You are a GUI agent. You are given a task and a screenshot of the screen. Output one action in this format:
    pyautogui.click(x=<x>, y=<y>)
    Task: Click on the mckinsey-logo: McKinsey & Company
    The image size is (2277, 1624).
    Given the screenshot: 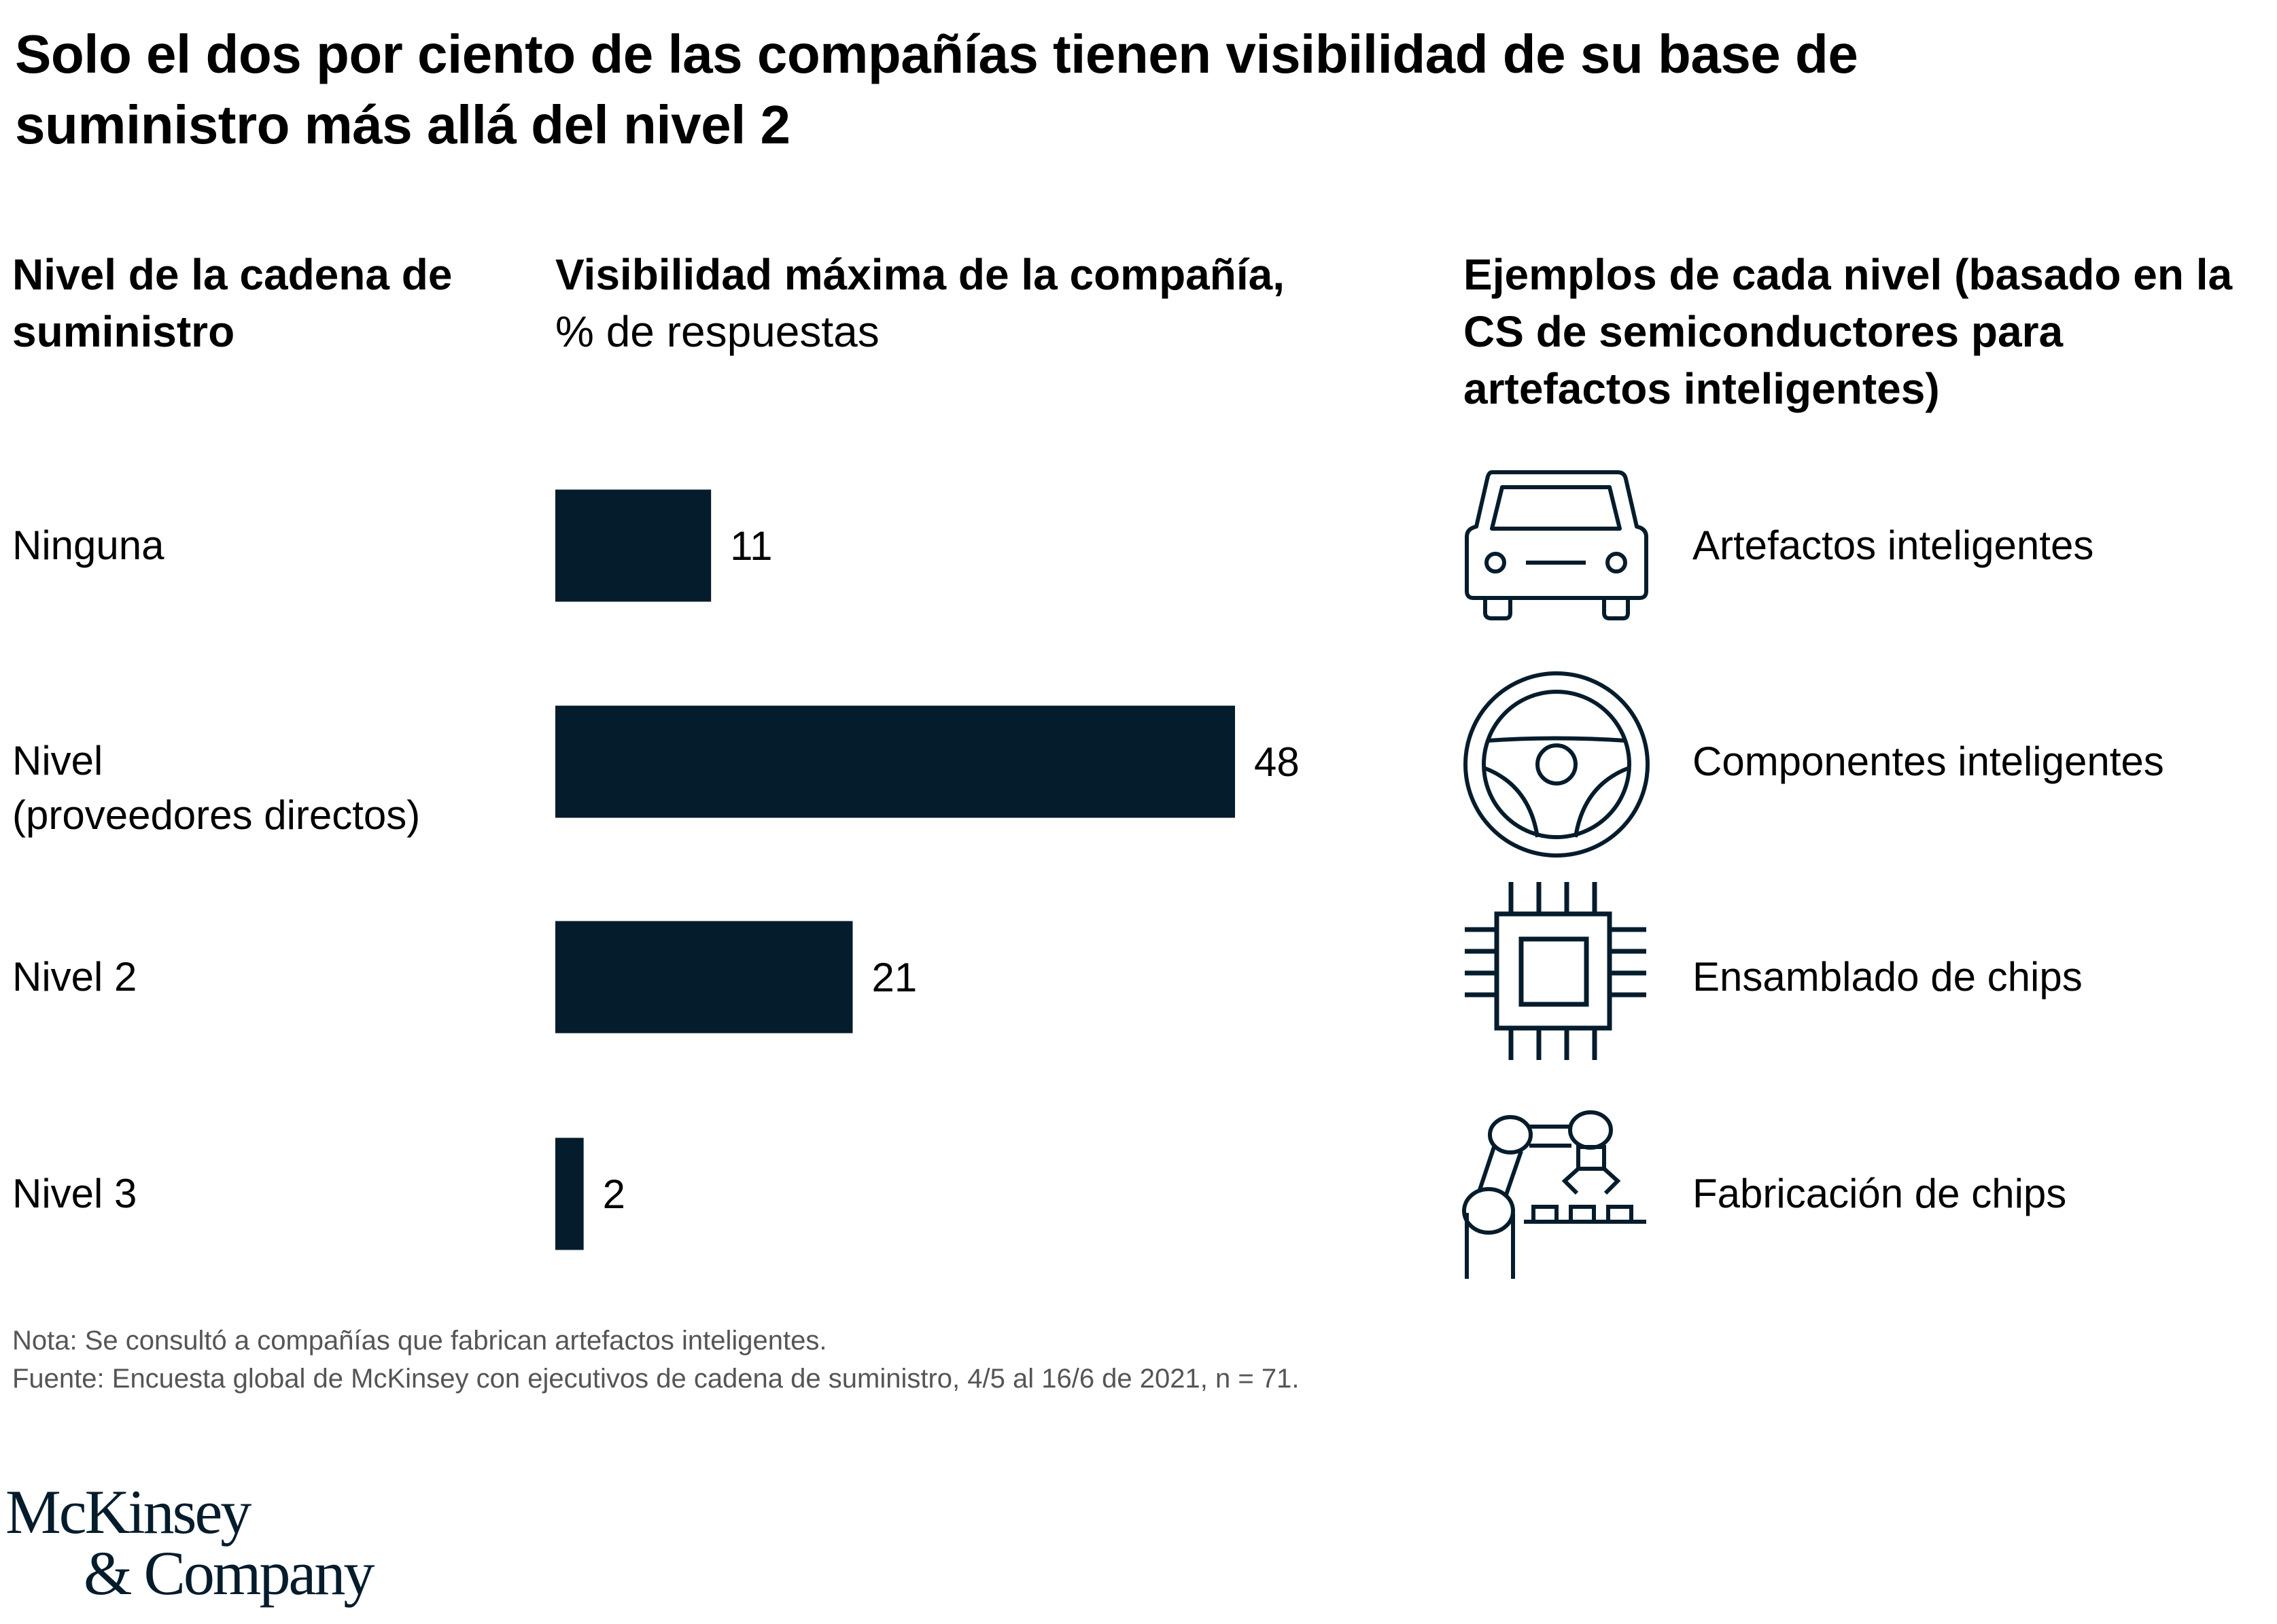 What is the action you would take?
    pyautogui.click(x=190, y=1543)
    